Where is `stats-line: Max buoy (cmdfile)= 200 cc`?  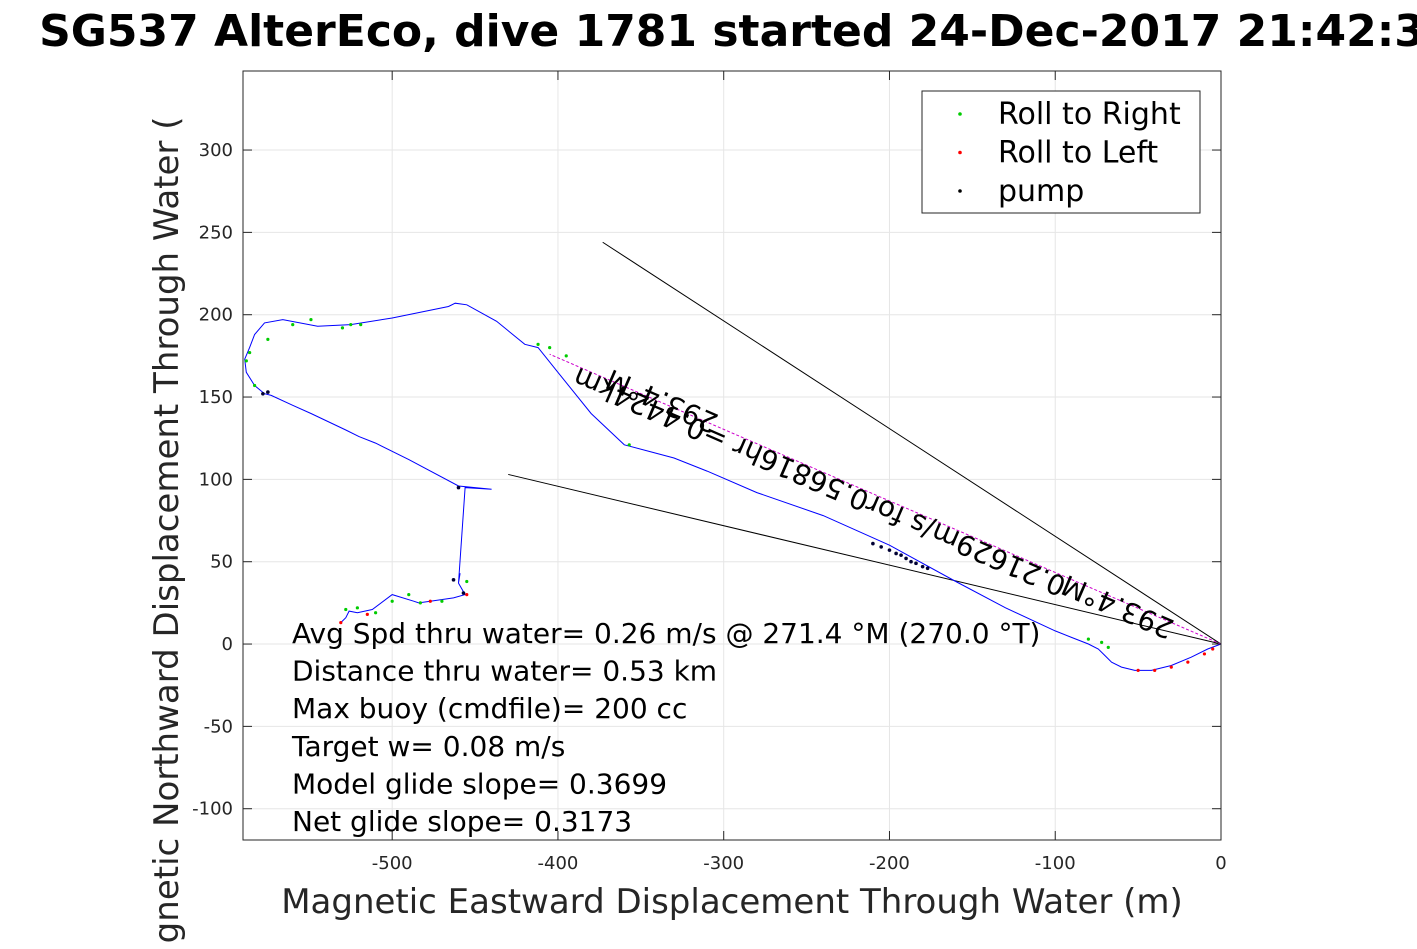 stats-line: Max buoy (cmdfile)= 200 cc is located at coordinates (489, 708).